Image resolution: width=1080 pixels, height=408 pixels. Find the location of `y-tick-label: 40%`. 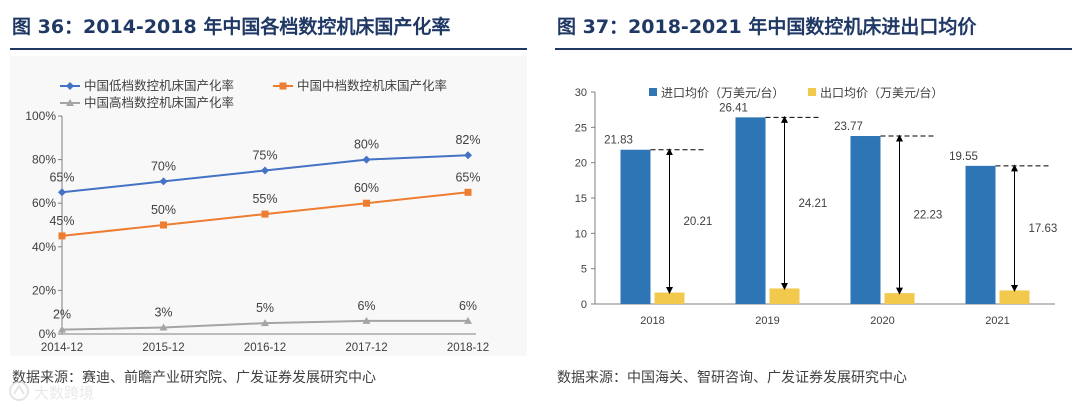

y-tick-label: 40% is located at coordinates (44, 247).